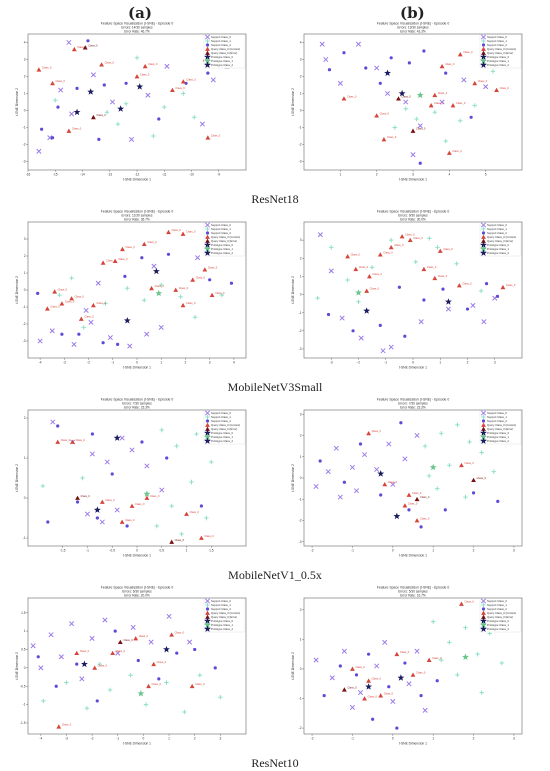 This screenshot has height=771, width=550. I want to click on legend-entry-label: Query Class_0 (Error), so click(500, 617).